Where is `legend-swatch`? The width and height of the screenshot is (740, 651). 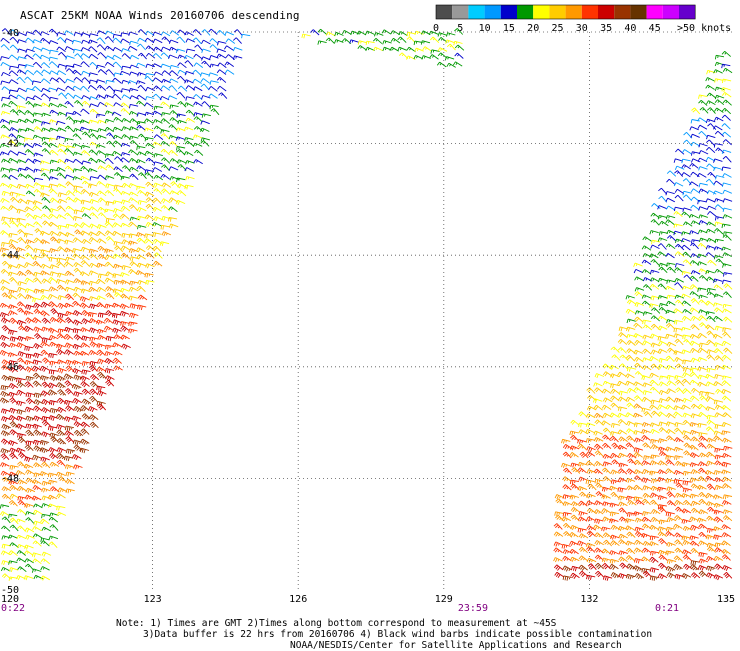 legend-swatch is located at coordinates (460, 12).